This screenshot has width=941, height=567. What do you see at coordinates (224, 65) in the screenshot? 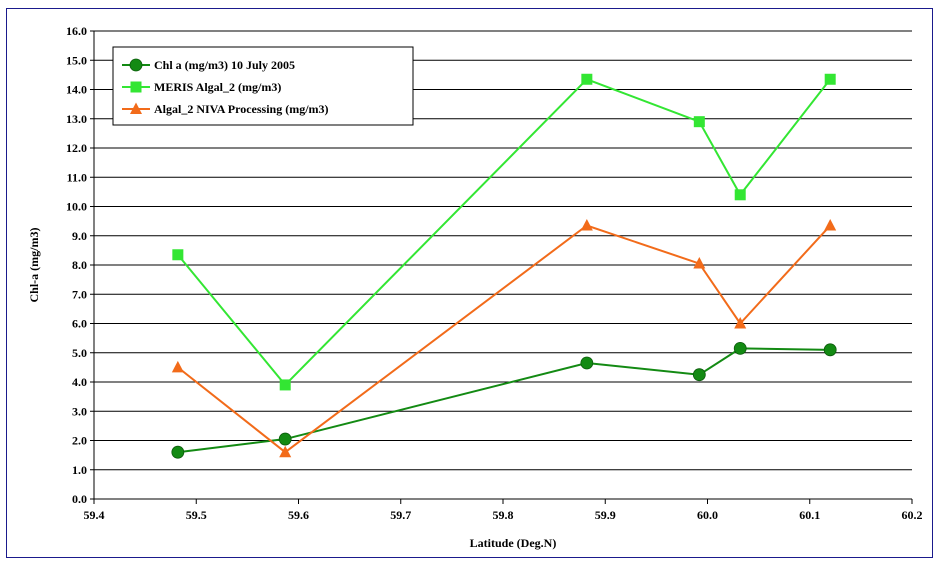
I see `legend-label: Chl a (mg/m3) 10 July 2005` at bounding box center [224, 65].